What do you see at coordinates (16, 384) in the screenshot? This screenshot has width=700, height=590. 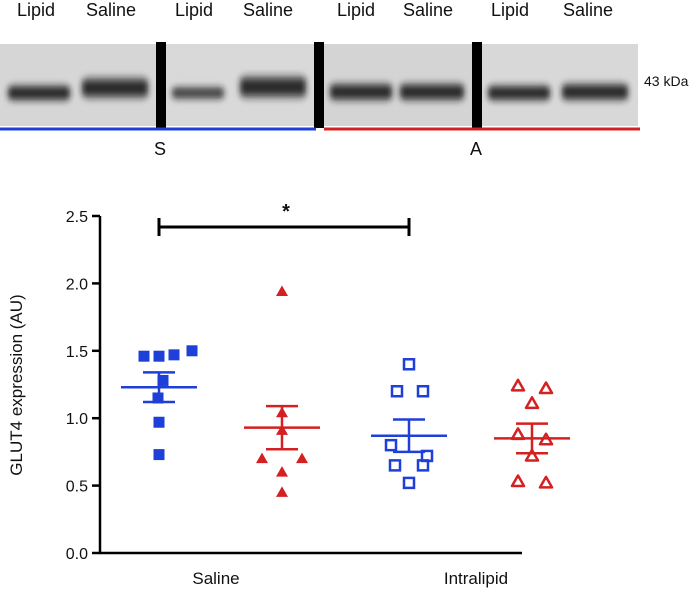 I see `y-axis-label: GLUT4 expression (AU)` at bounding box center [16, 384].